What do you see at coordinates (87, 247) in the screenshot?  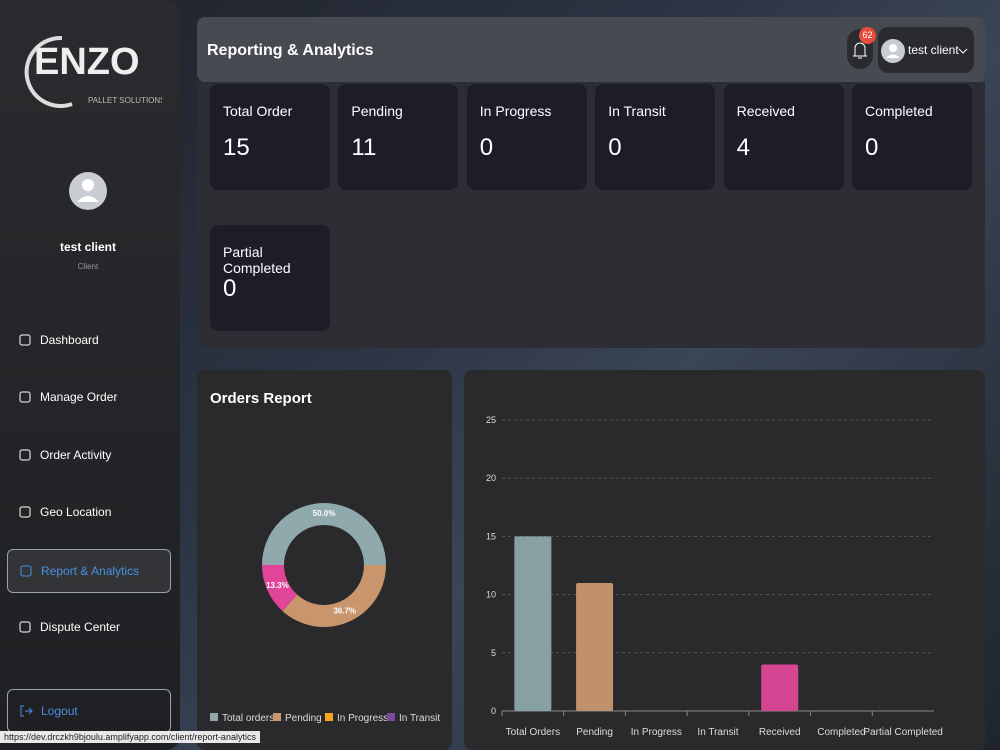 I see `user-name: test client` at bounding box center [87, 247].